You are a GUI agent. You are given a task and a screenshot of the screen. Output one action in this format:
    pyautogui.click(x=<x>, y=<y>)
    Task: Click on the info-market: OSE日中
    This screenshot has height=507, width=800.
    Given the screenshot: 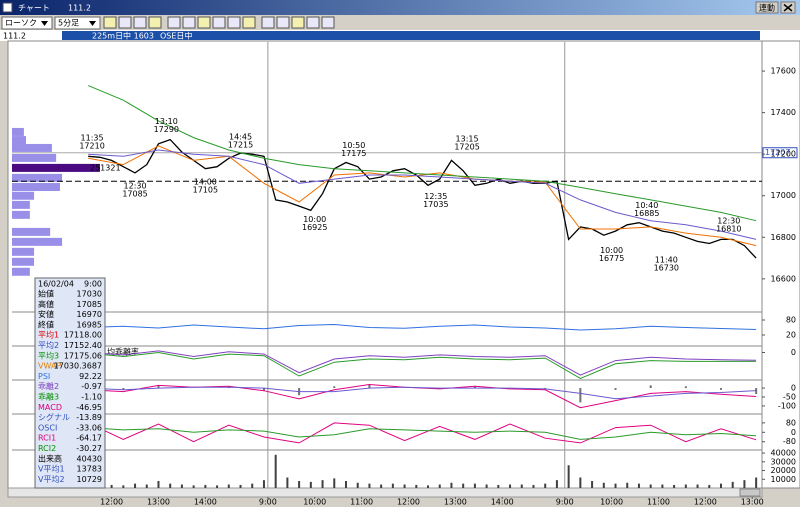 What is the action you would take?
    pyautogui.click(x=176, y=36)
    